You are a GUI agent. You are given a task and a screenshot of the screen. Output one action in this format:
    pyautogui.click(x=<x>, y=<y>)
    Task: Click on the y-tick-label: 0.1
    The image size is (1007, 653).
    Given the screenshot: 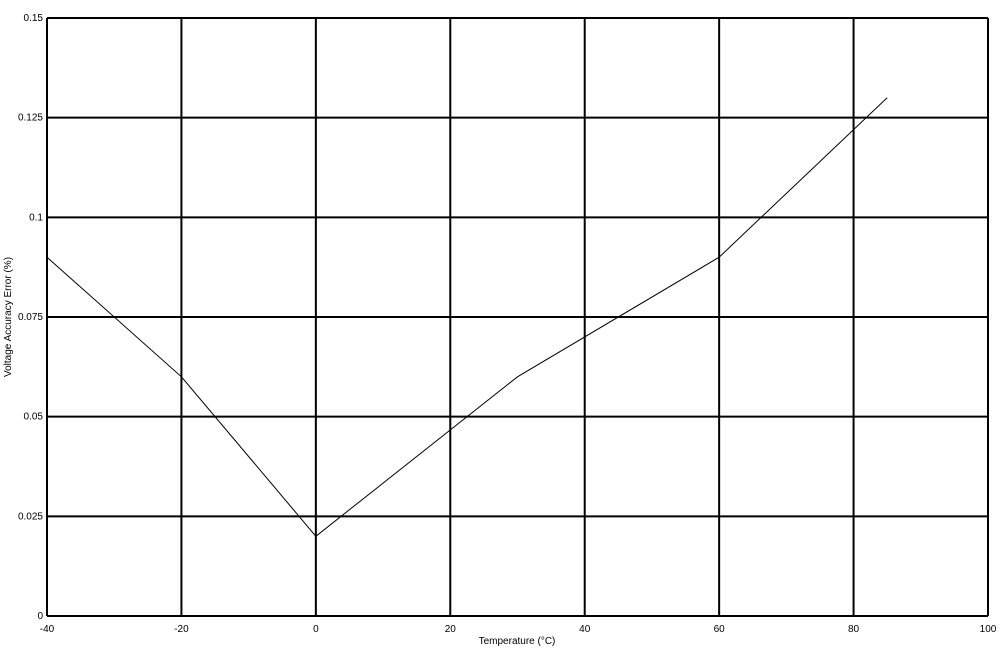 What is the action you would take?
    pyautogui.click(x=36, y=217)
    